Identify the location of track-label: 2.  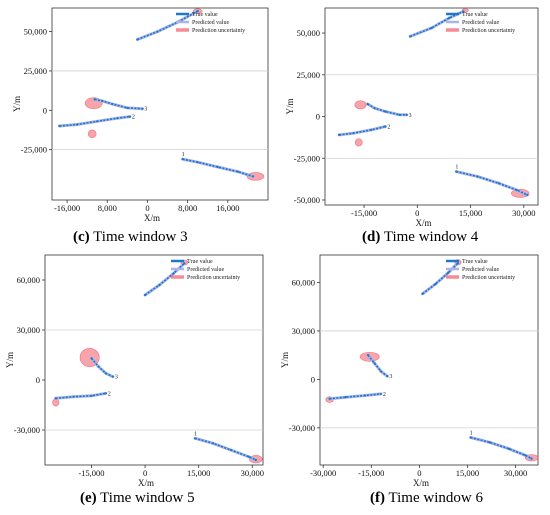
(384, 395).